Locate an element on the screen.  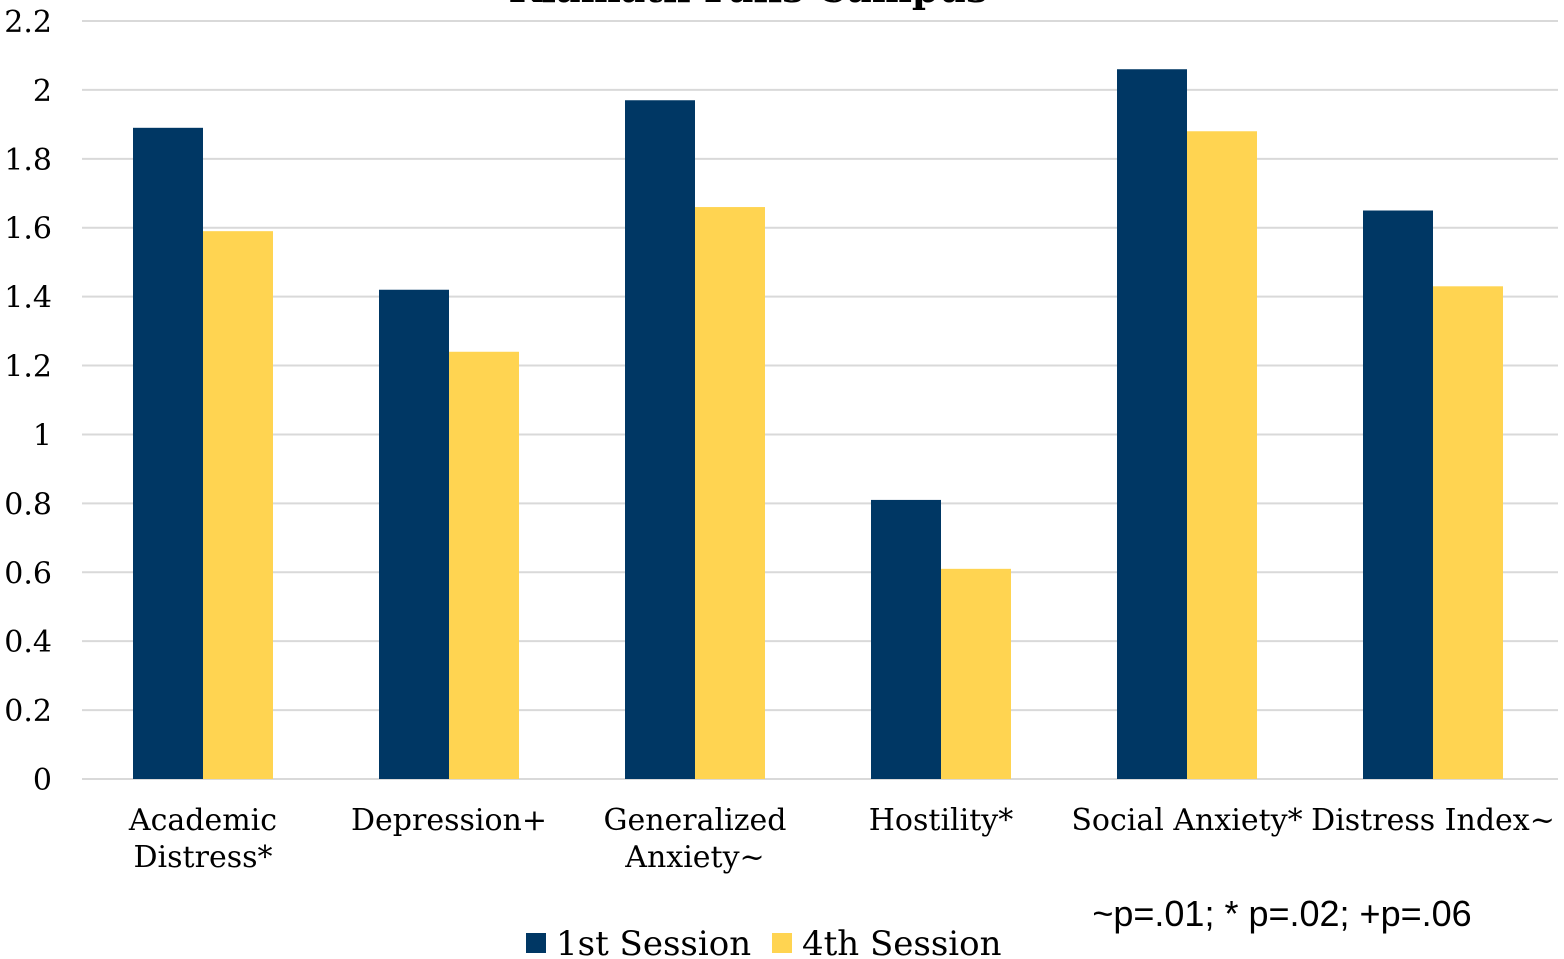
y-tick-label: 0.8 is located at coordinates (28, 504).